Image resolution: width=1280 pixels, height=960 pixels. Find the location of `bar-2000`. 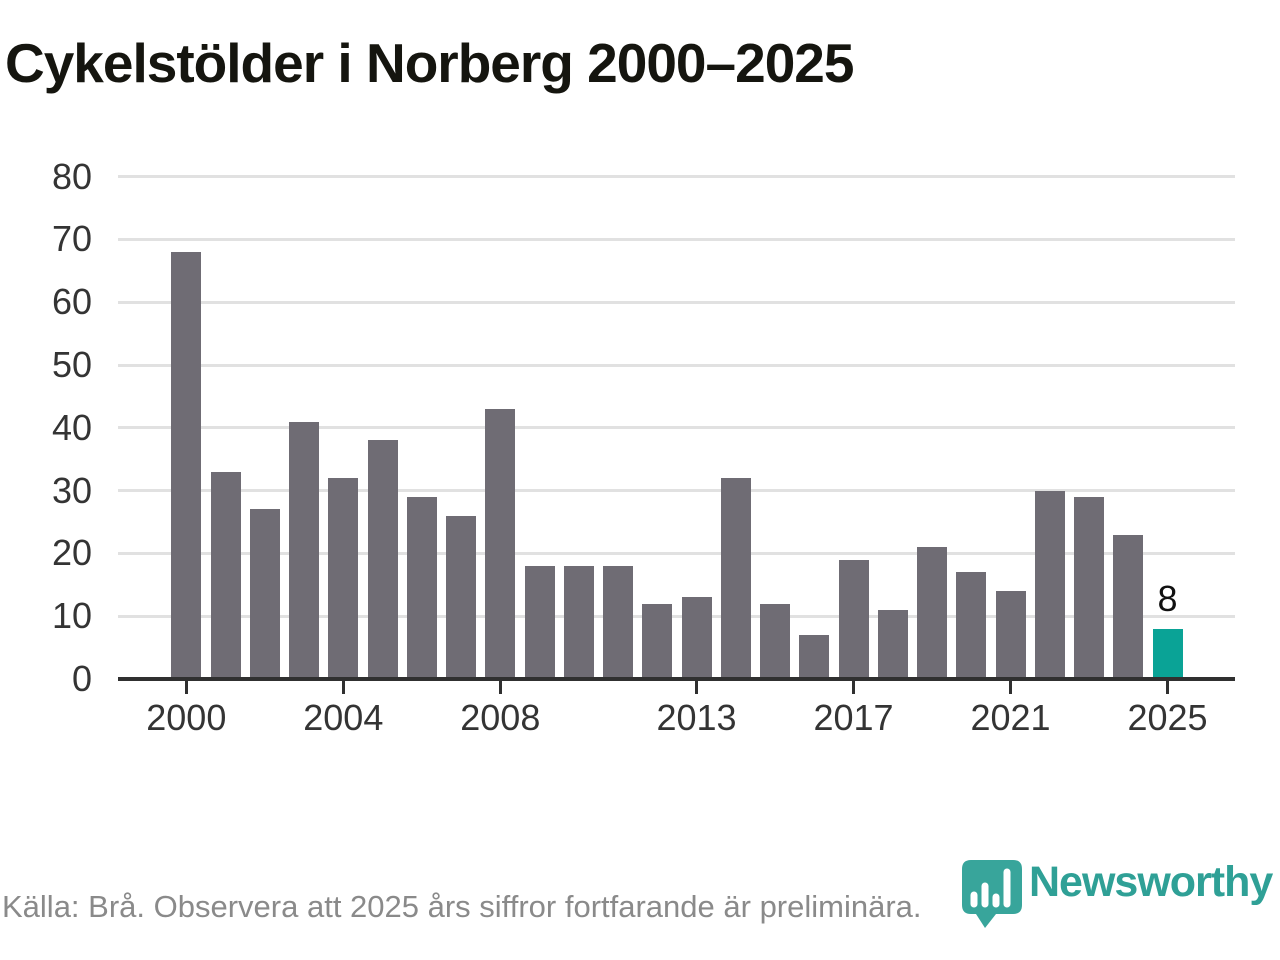

bar-2000 is located at coordinates (186, 465).